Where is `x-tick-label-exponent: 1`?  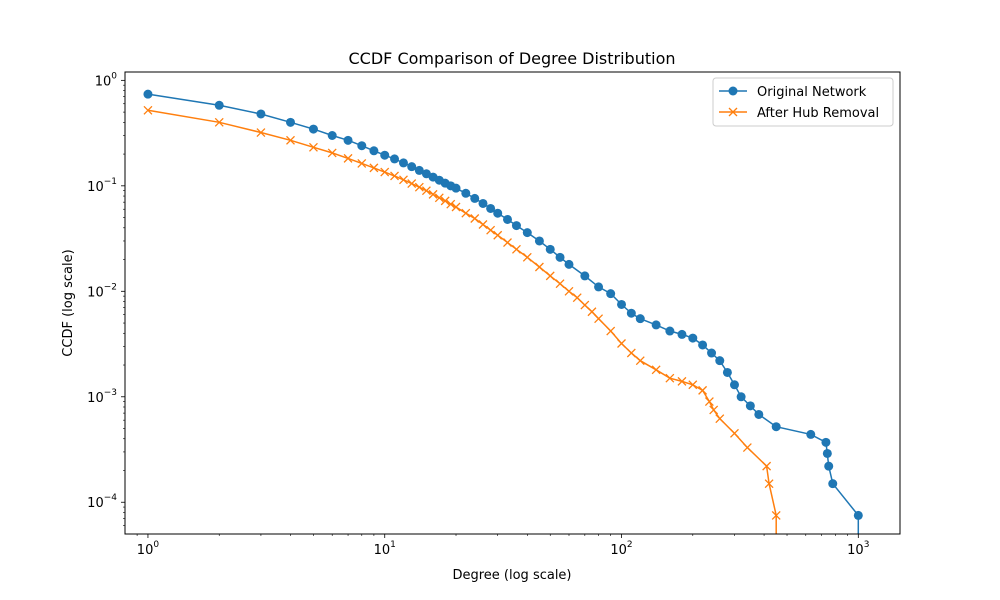 x-tick-label-exponent: 1 is located at coordinates (393, 545).